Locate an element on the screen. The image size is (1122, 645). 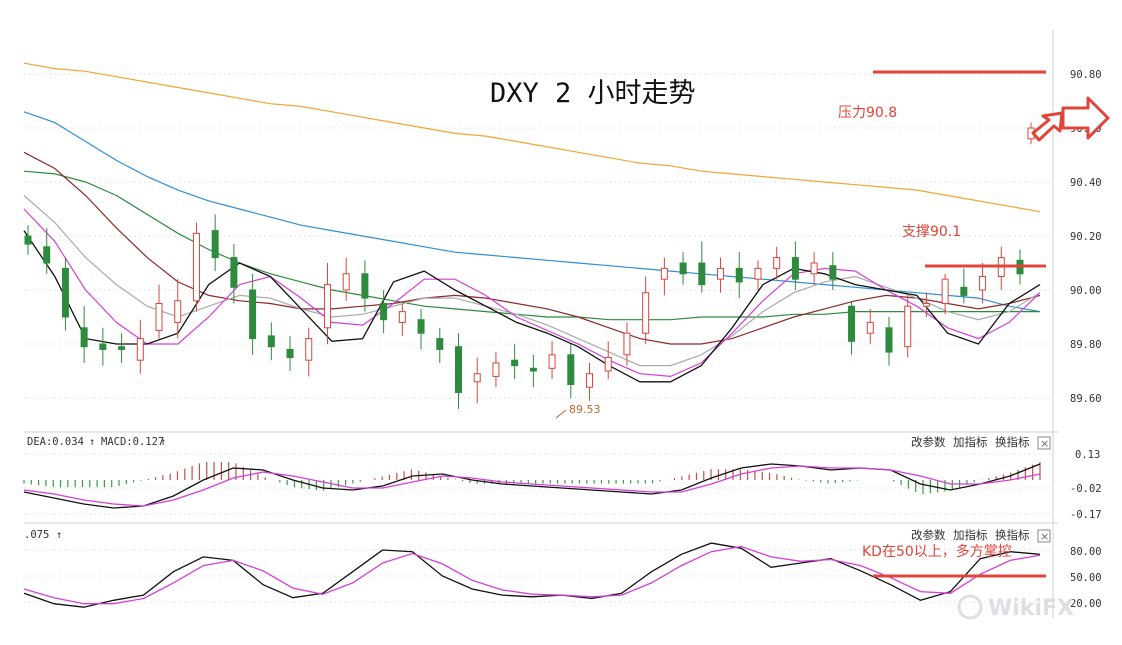
kd-note-label: KD在50以上，多方掌控 is located at coordinates (937, 551).